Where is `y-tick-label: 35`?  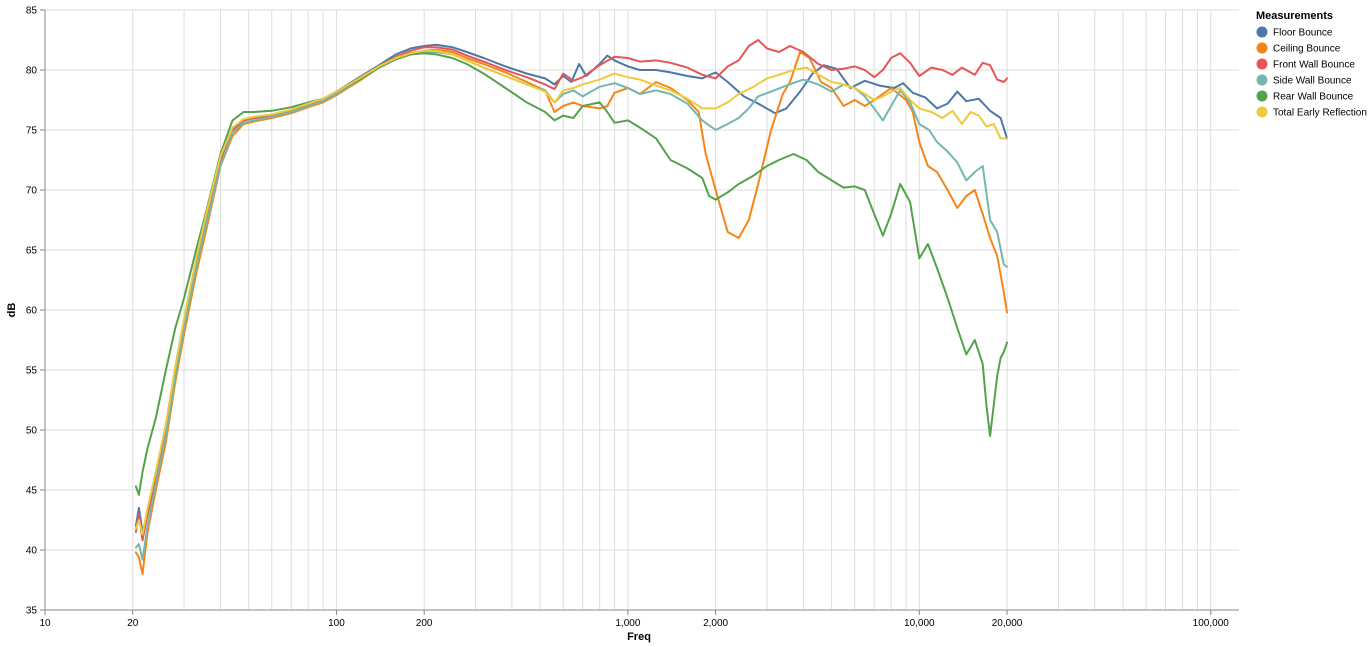
y-tick-label: 35 is located at coordinates (32, 611).